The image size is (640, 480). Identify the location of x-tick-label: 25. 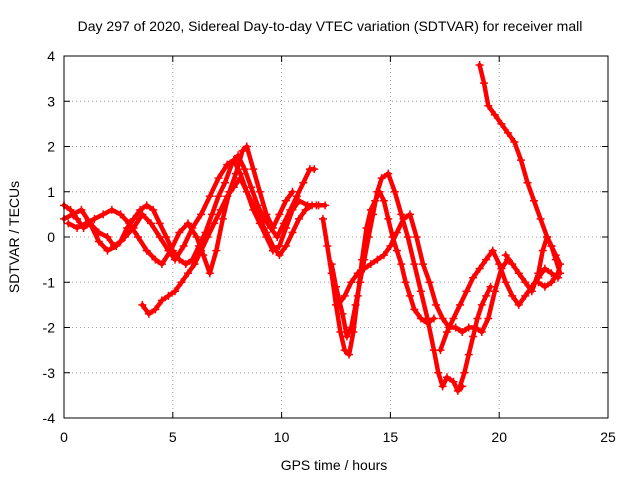
(608, 437).